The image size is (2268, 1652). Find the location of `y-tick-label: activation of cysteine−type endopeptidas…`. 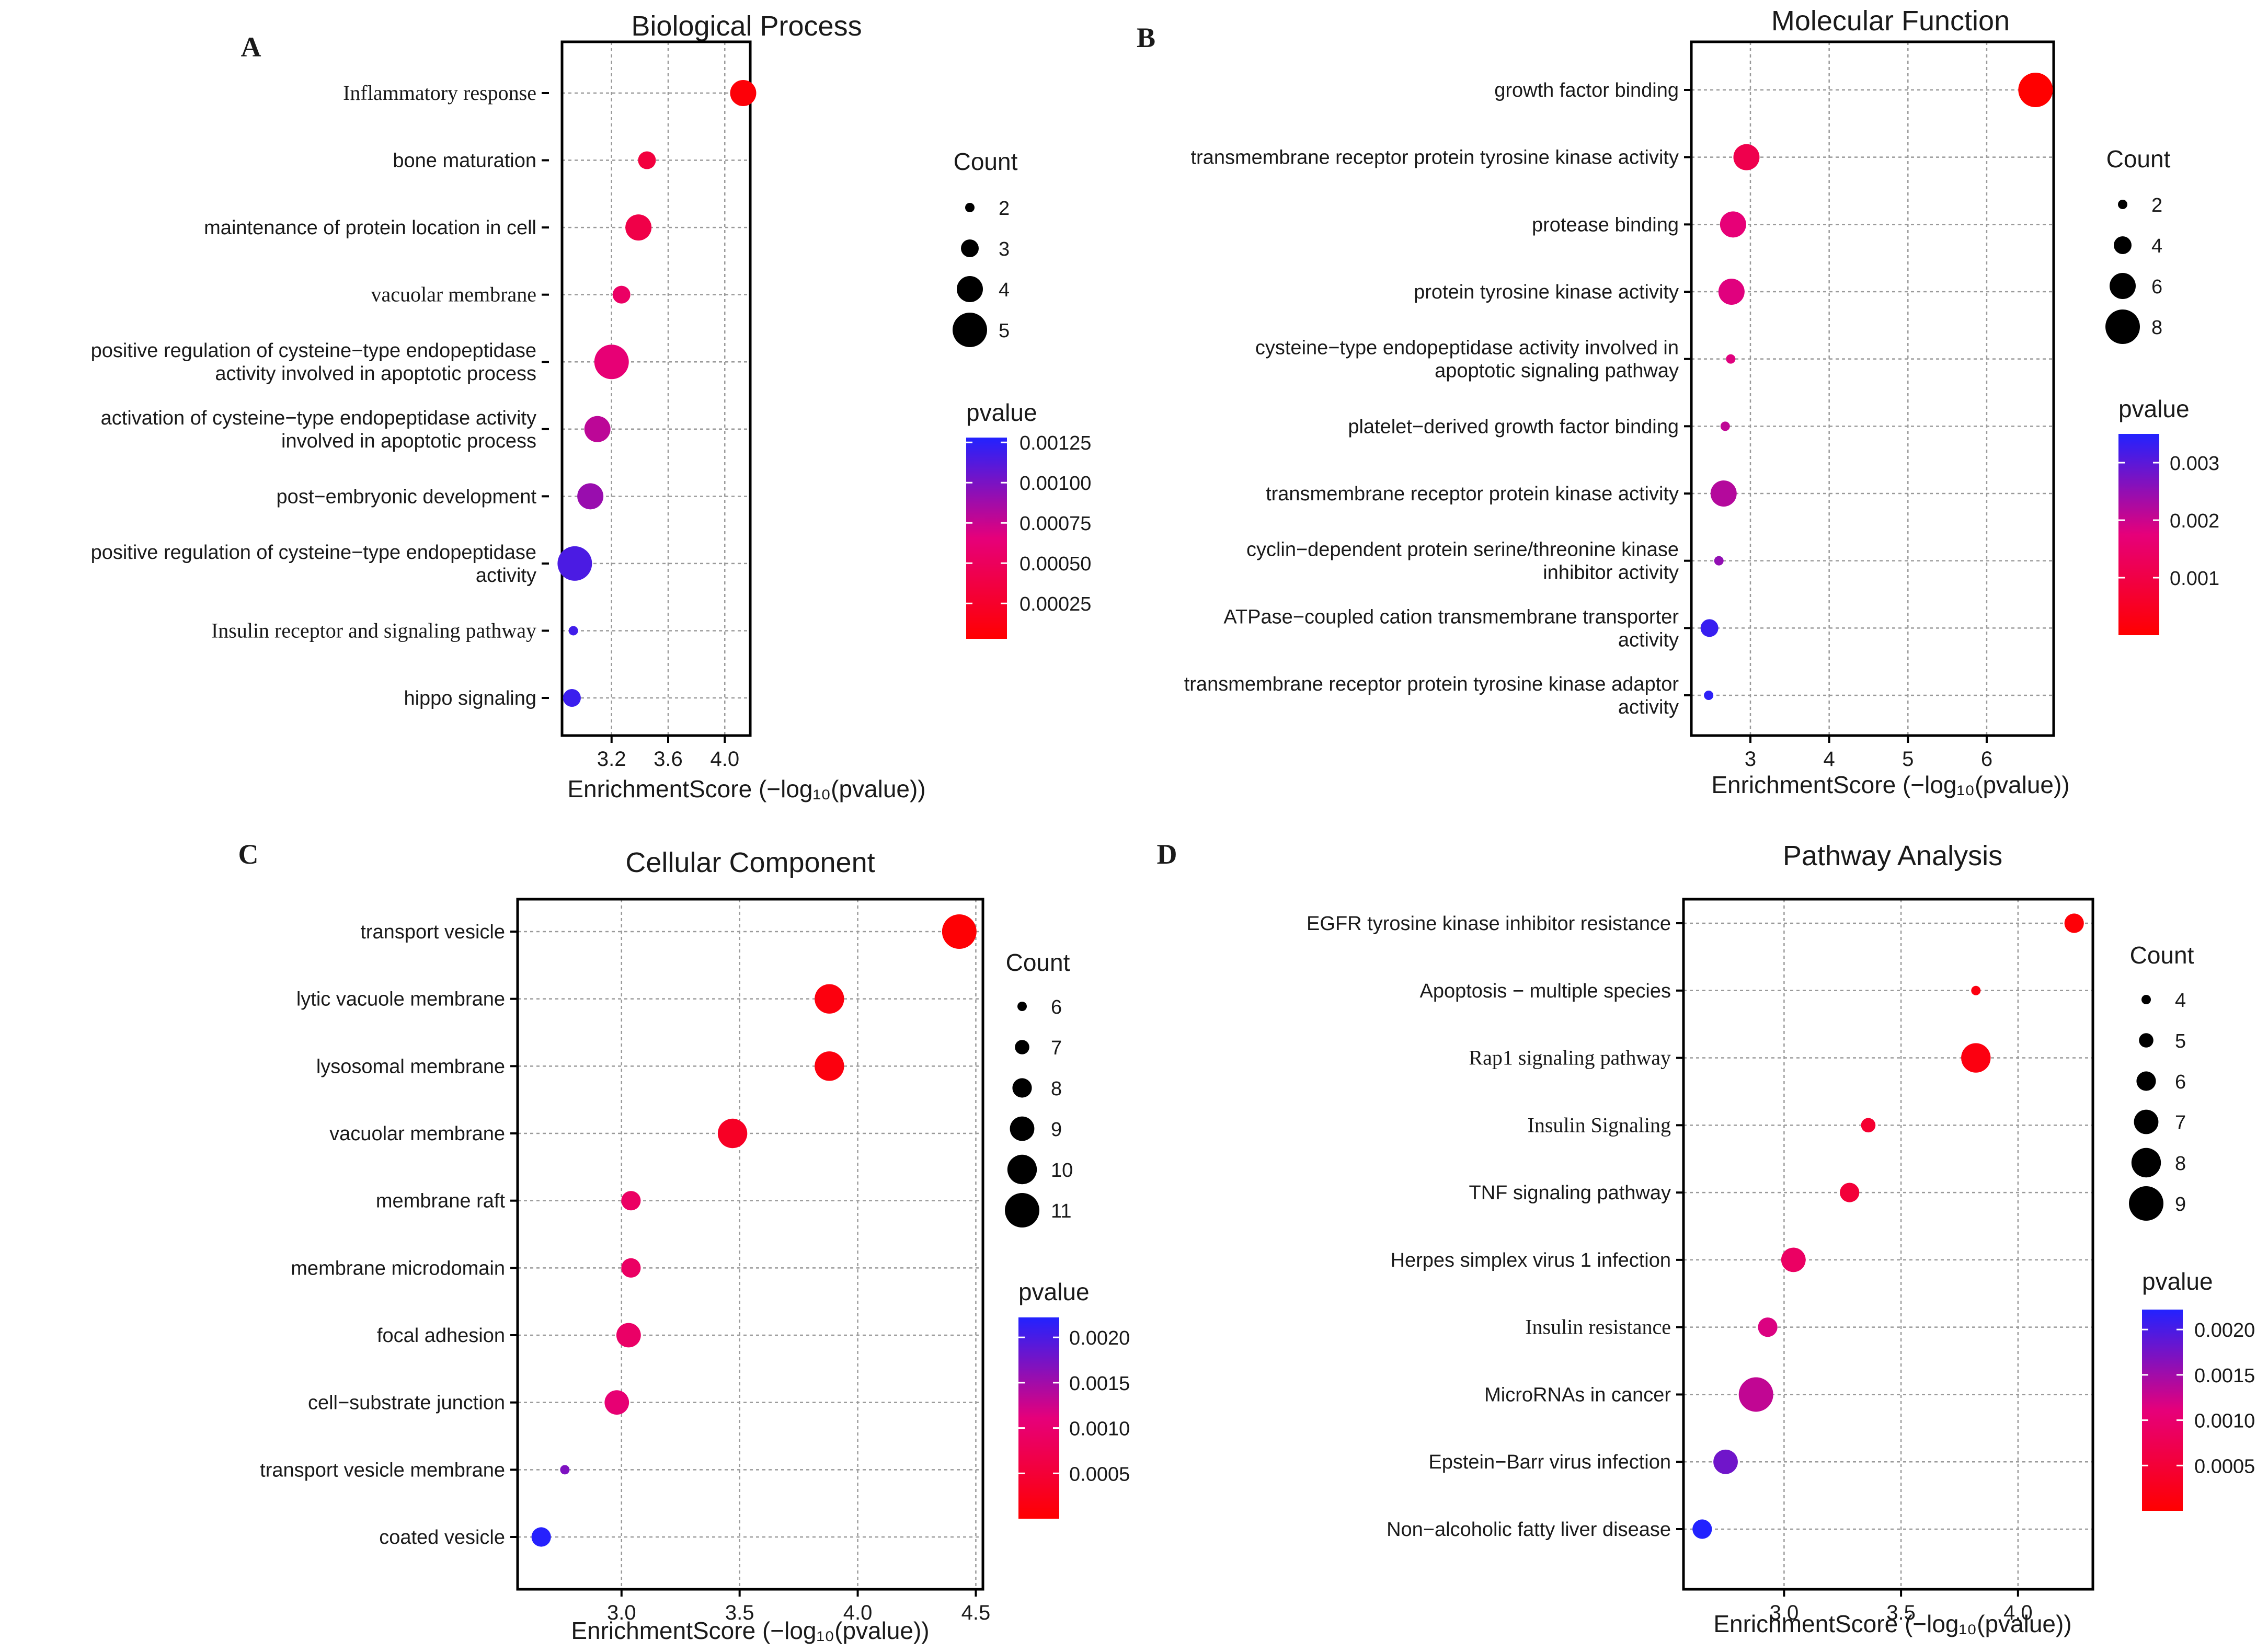

y-tick-label: activation of cysteine−type endopeptidas… is located at coordinates (318, 429).